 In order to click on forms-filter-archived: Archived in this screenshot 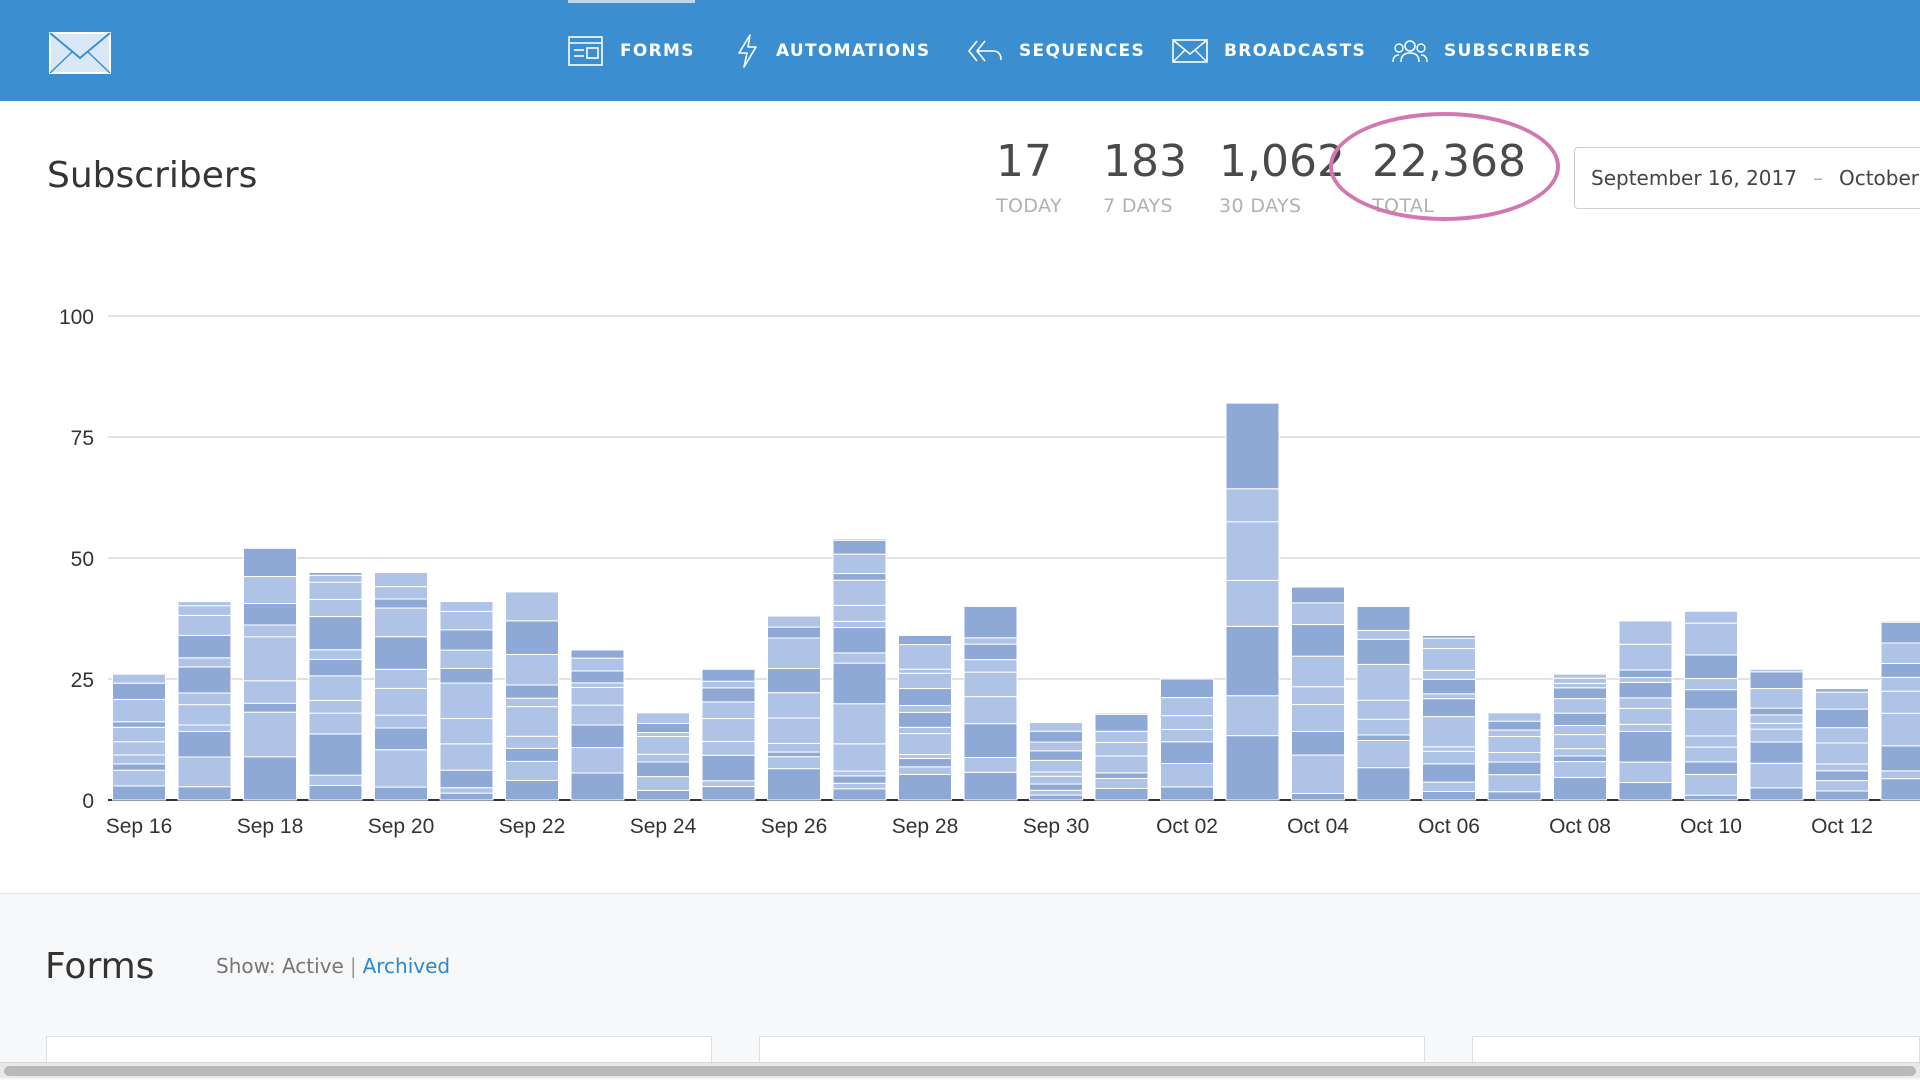, I will do `click(406, 966)`.